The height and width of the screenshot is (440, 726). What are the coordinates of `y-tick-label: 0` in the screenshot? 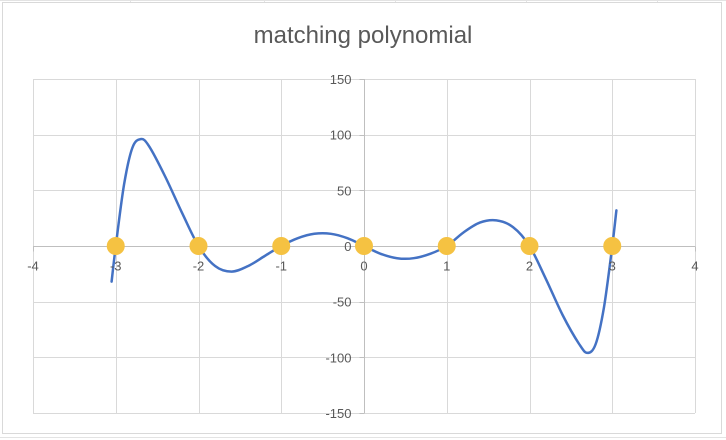 It's located at (347, 246).